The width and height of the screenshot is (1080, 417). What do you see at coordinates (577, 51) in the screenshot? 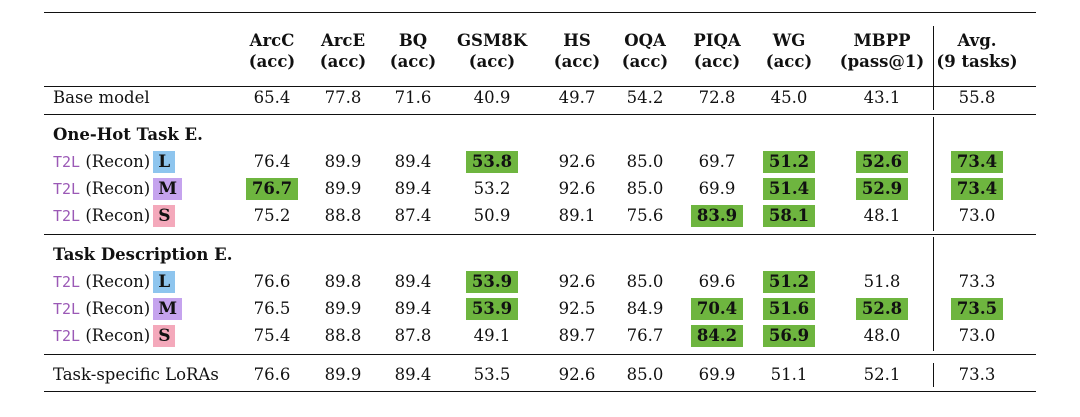
I see `column-header-hs: HS (acc)` at bounding box center [577, 51].